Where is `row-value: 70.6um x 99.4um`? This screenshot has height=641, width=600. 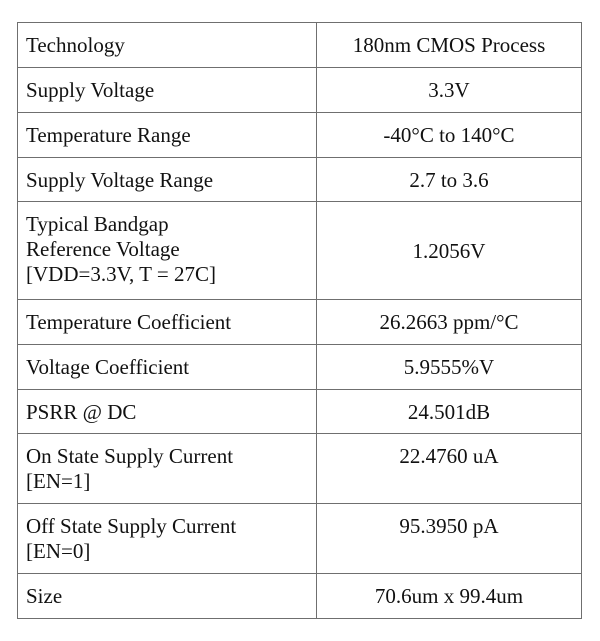
row-value: 70.6um x 99.4um is located at coordinates (449, 596).